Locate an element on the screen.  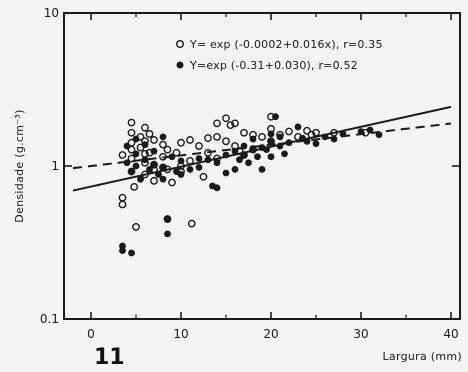
panel-label: 11 is located at coordinates (109, 357).